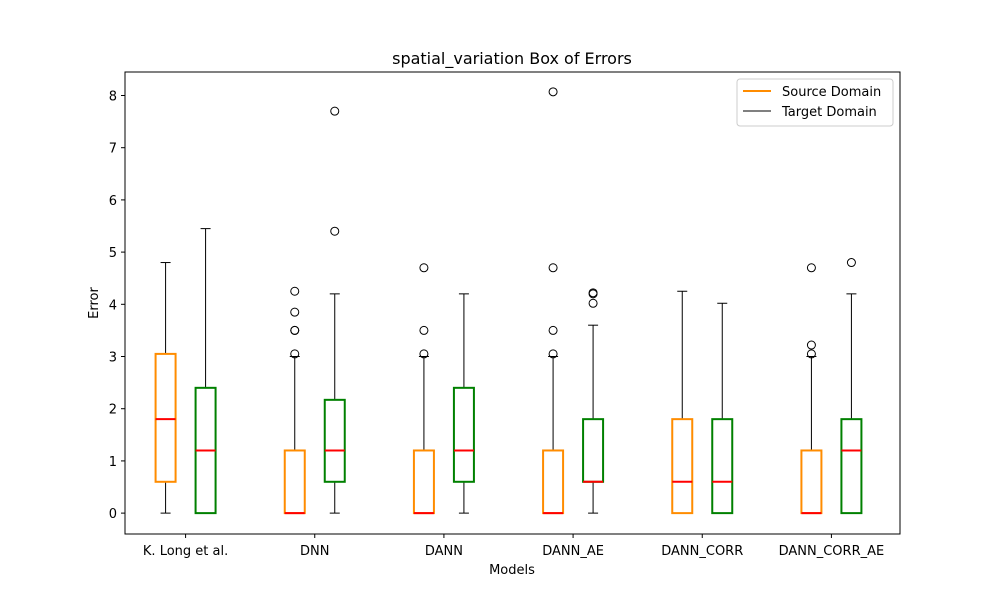  What do you see at coordinates (512, 59) in the screenshot?
I see `chart-title: spatial_variation Box of Errors` at bounding box center [512, 59].